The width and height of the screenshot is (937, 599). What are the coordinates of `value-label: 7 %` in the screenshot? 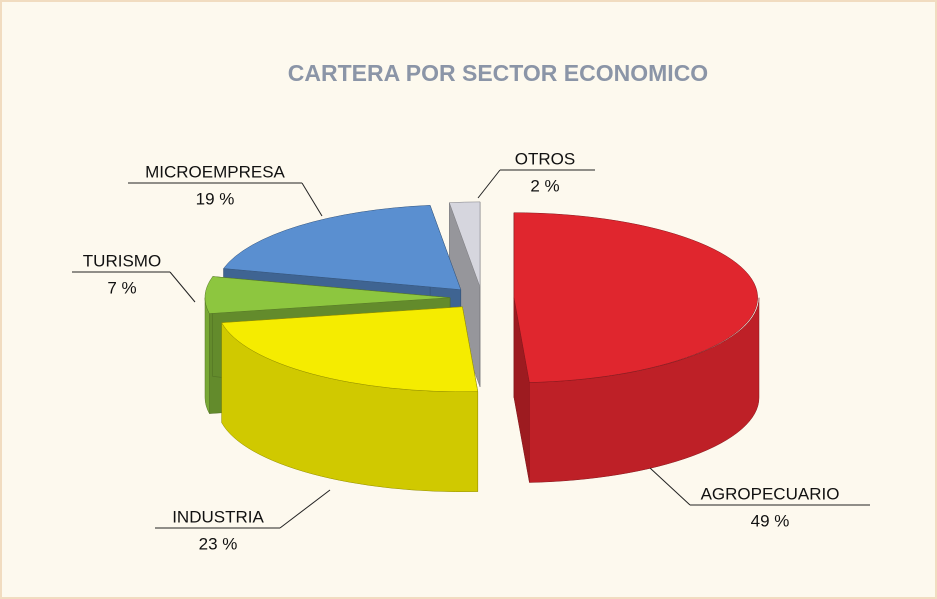 It's located at (121, 287).